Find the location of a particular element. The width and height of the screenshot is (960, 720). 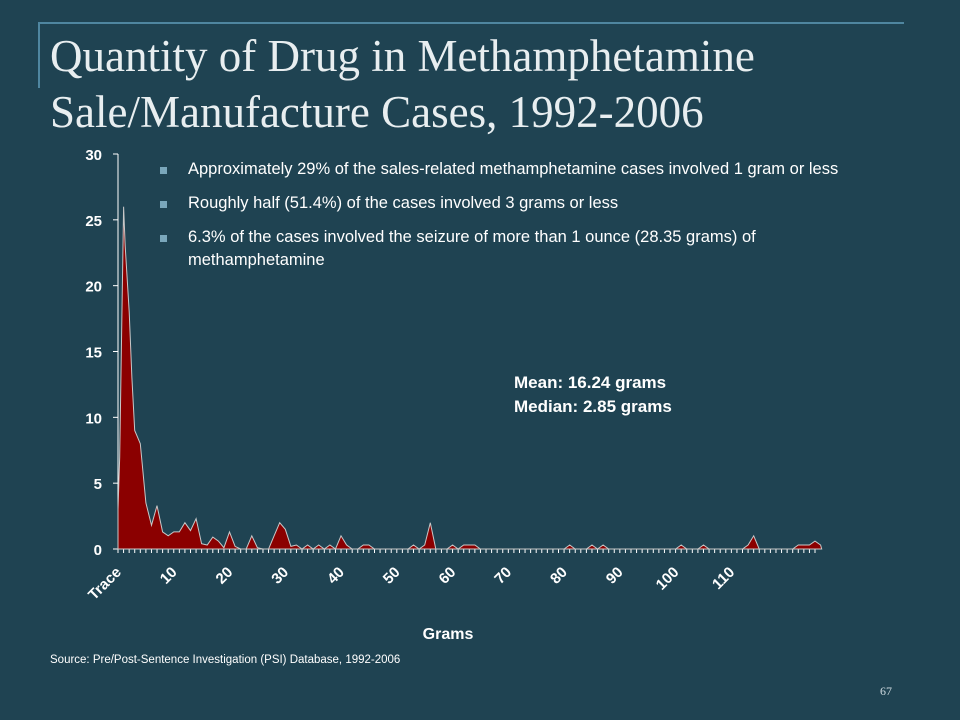

x-tick-label: 40 is located at coordinates (336, 576).